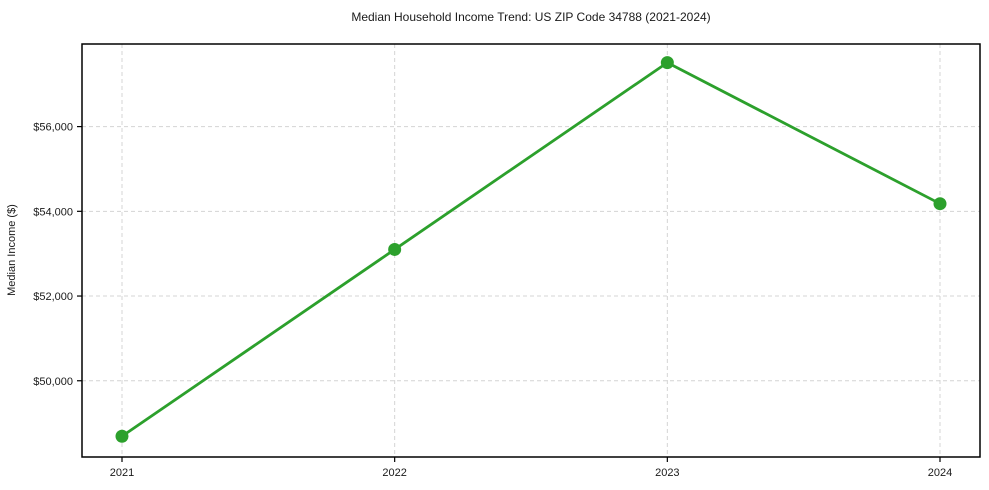  I want to click on y-tick-label: $54,000, so click(53, 212).